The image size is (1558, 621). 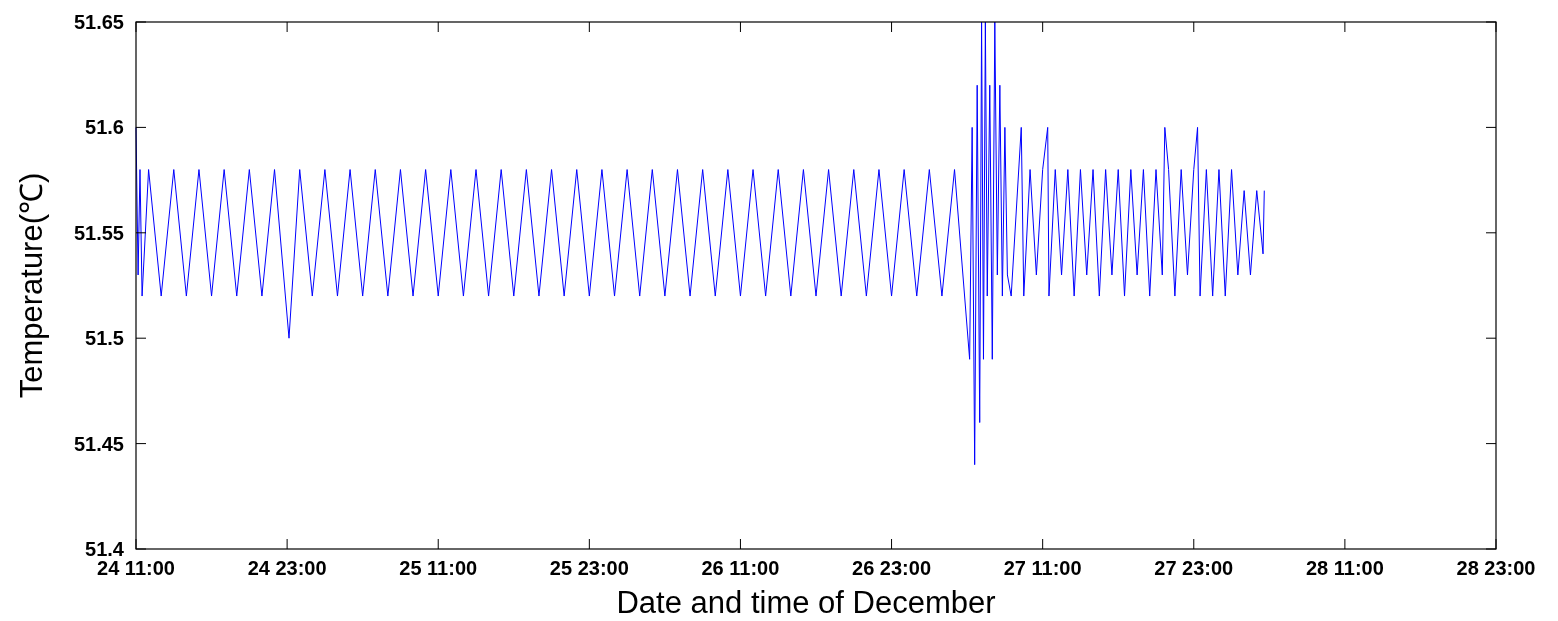 I want to click on x-tick-label: 28 23:00, so click(x=1496, y=568).